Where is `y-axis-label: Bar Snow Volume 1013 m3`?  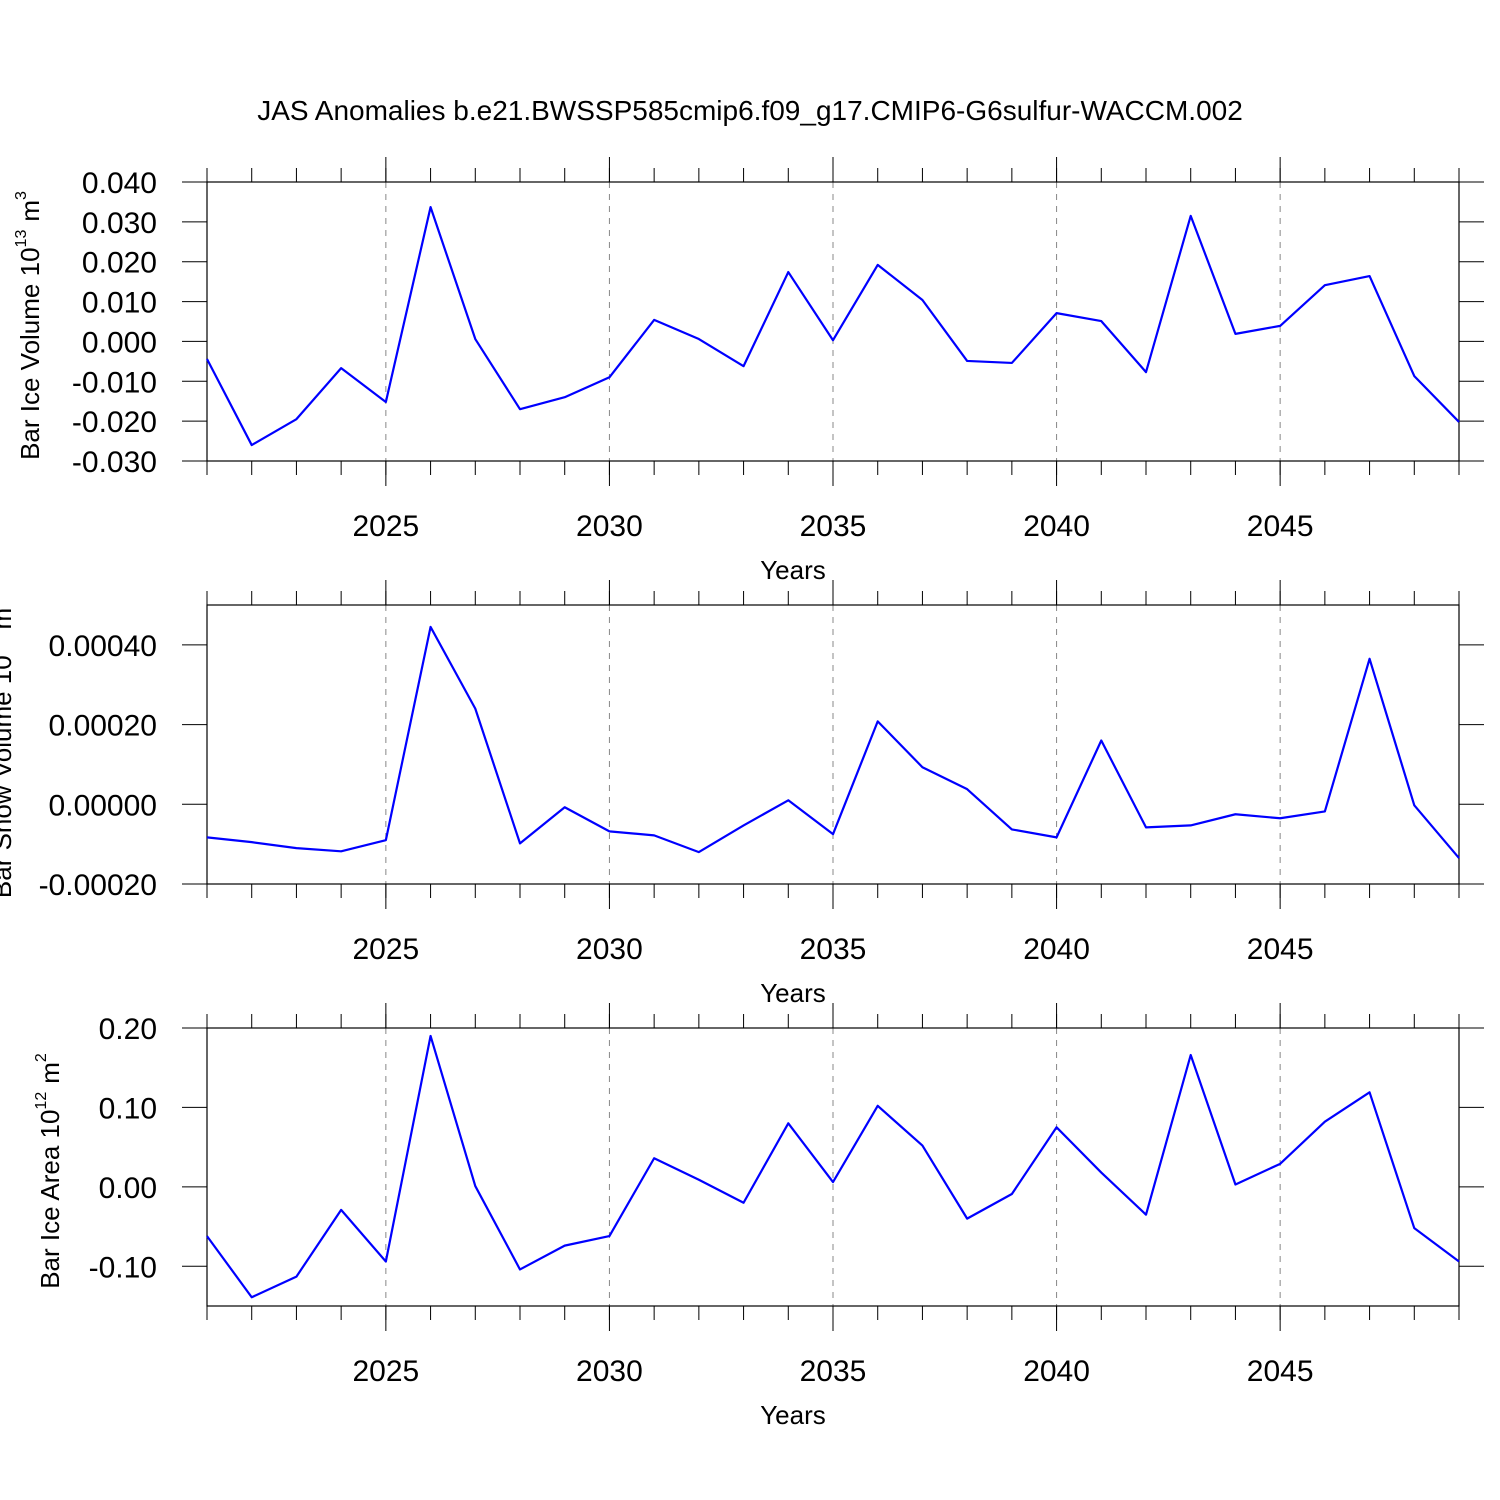
y-axis-label: Bar Snow Volume 1013 m3 is located at coordinates (8, 748).